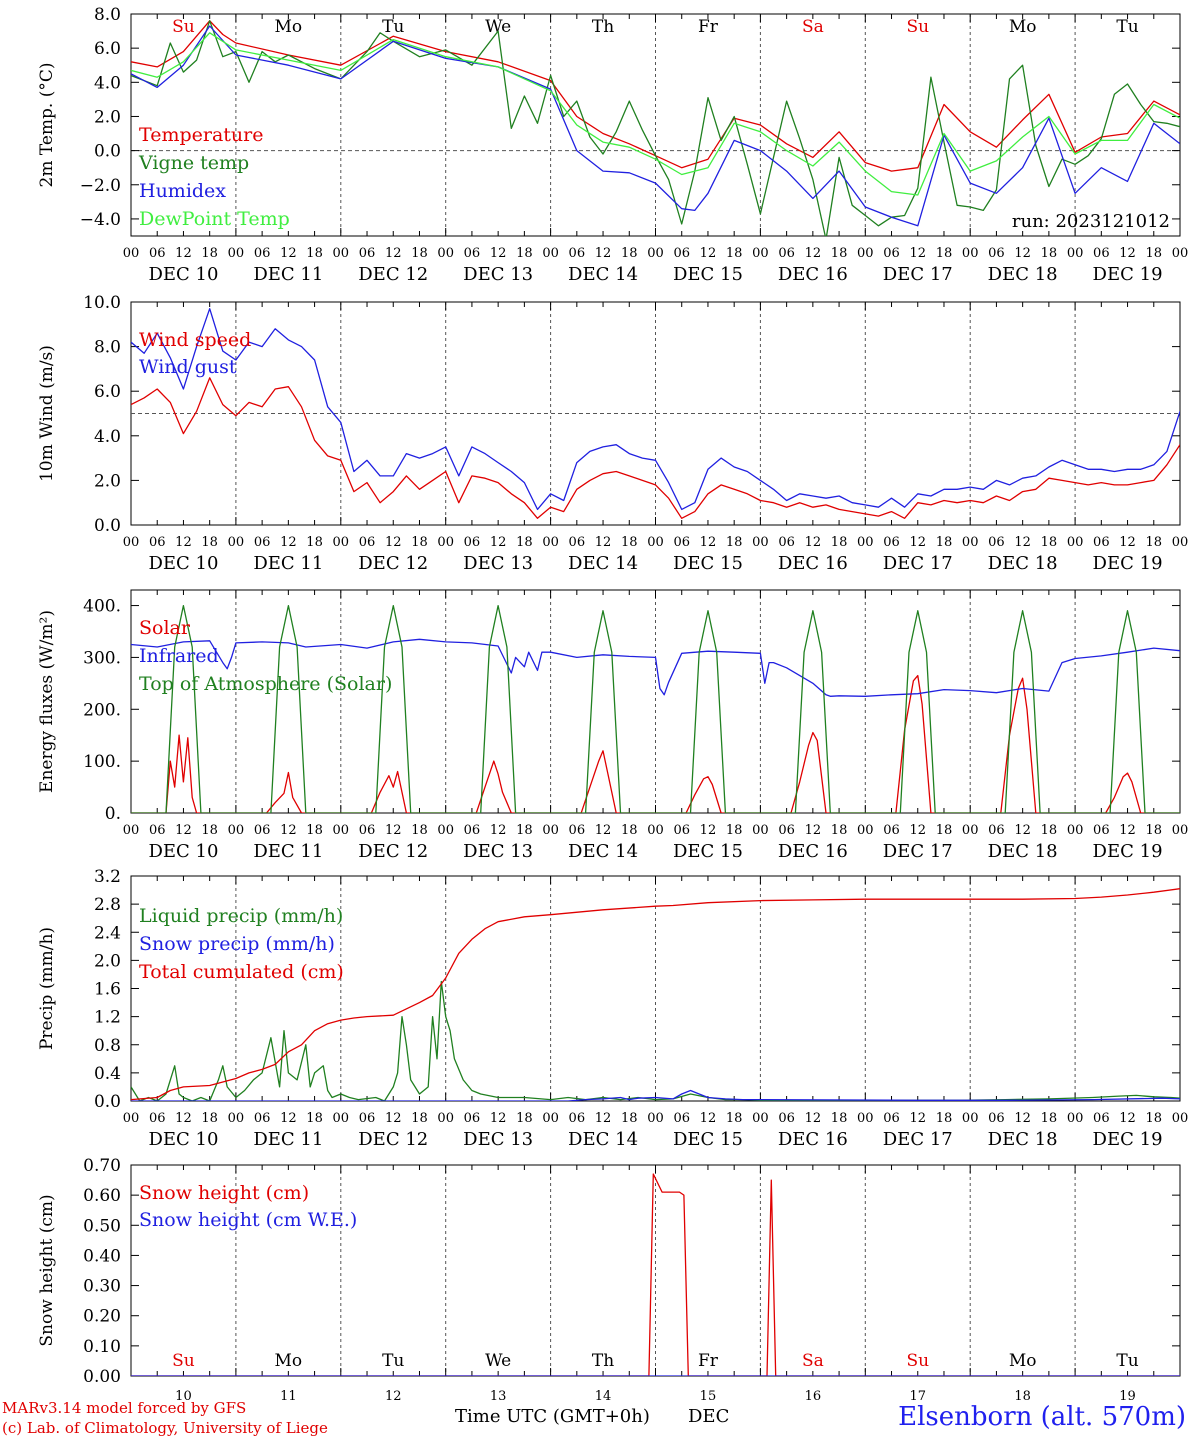 The image size is (1194, 1440). What do you see at coordinates (393, 274) in the screenshot?
I see `temperature-date-label: DEC 12` at bounding box center [393, 274].